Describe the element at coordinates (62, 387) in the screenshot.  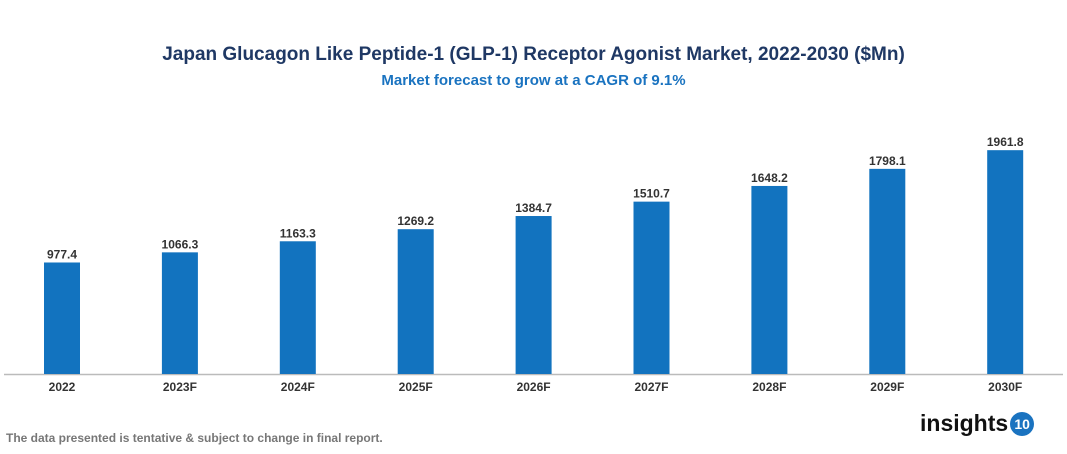
I see `x-tick-label: 2022` at that location.